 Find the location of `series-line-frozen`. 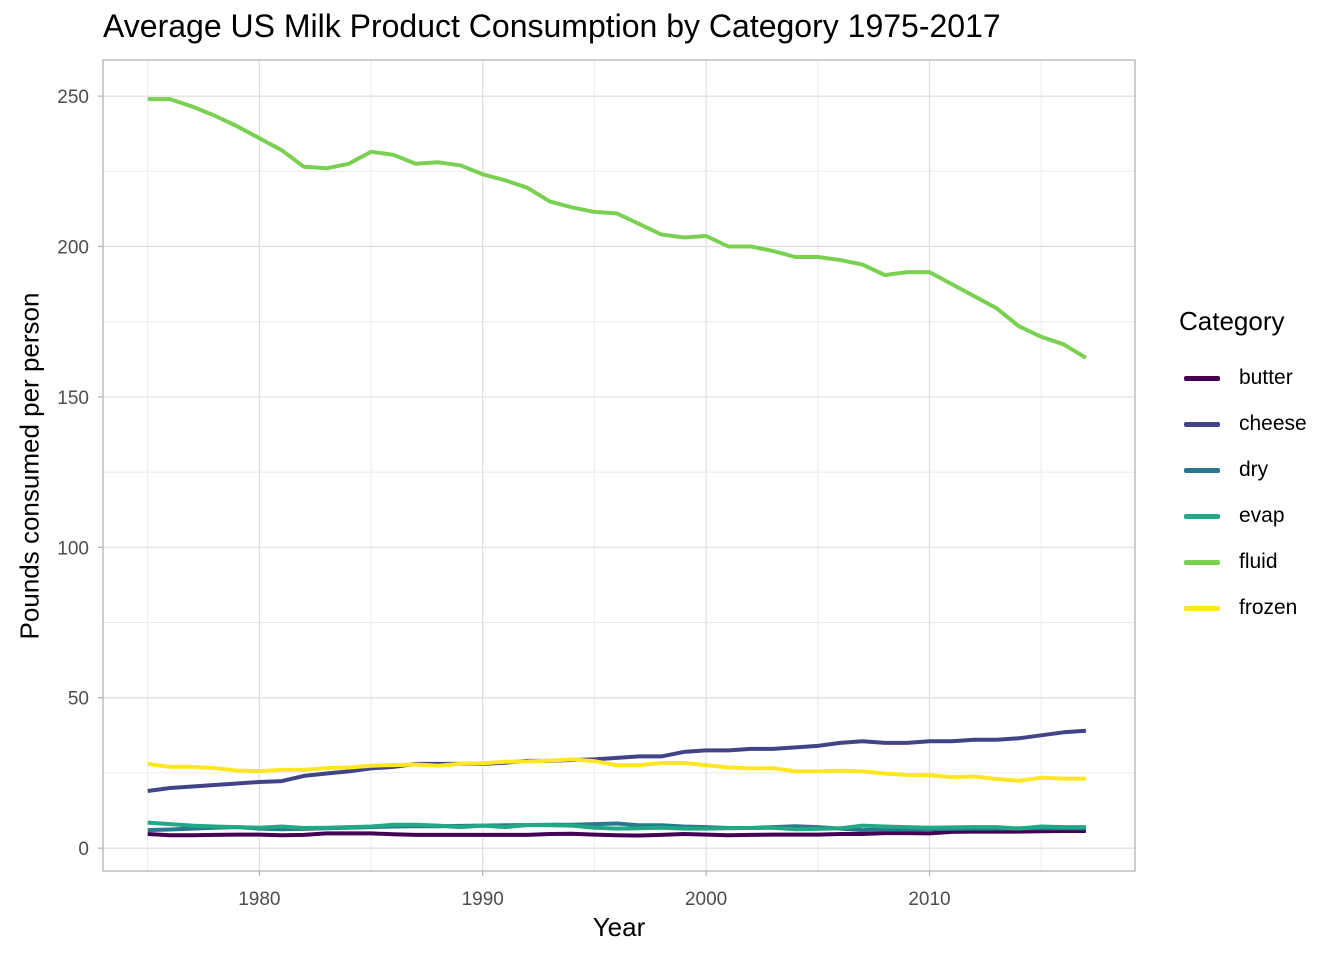

series-line-frozen is located at coordinates (616, 770).